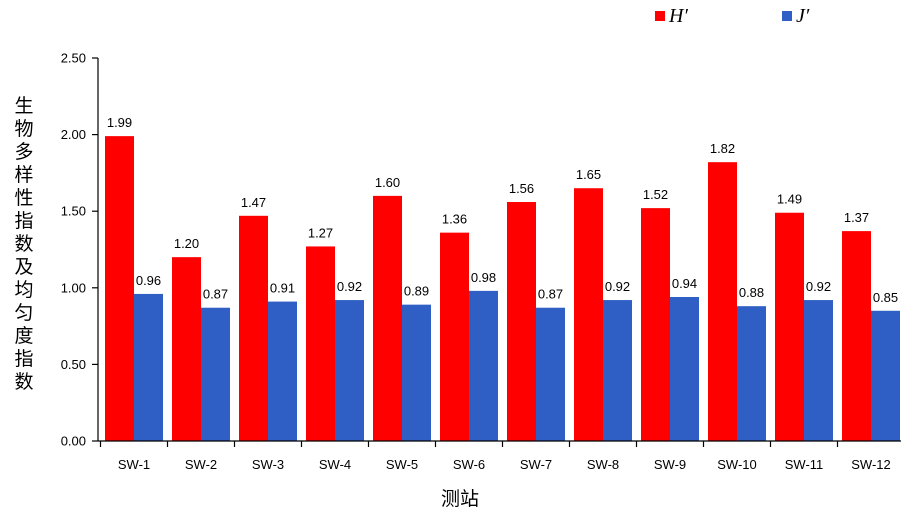  I want to click on y-axis-title-char: 度, so click(23, 336).